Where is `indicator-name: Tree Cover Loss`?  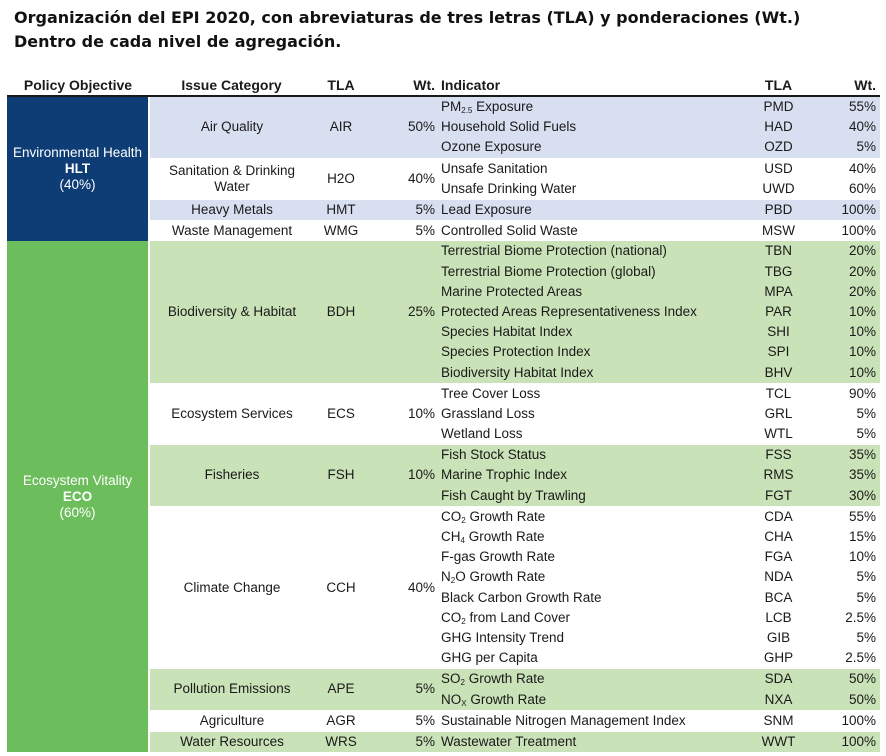
indicator-name: Tree Cover Loss is located at coordinates (592, 393).